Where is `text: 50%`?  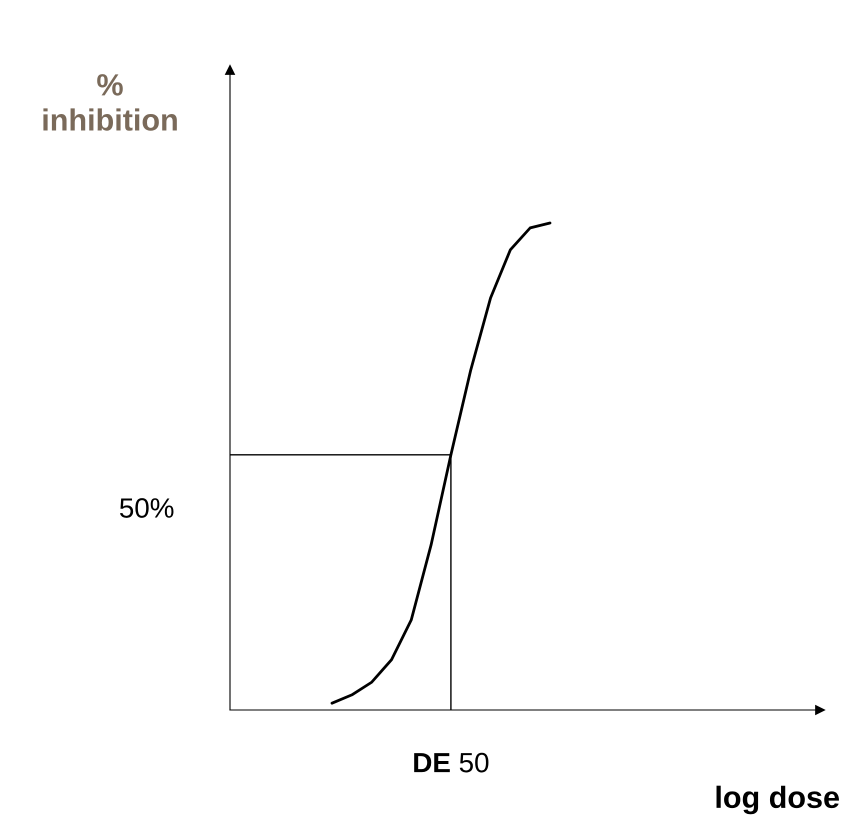 text: 50% is located at coordinates (147, 508).